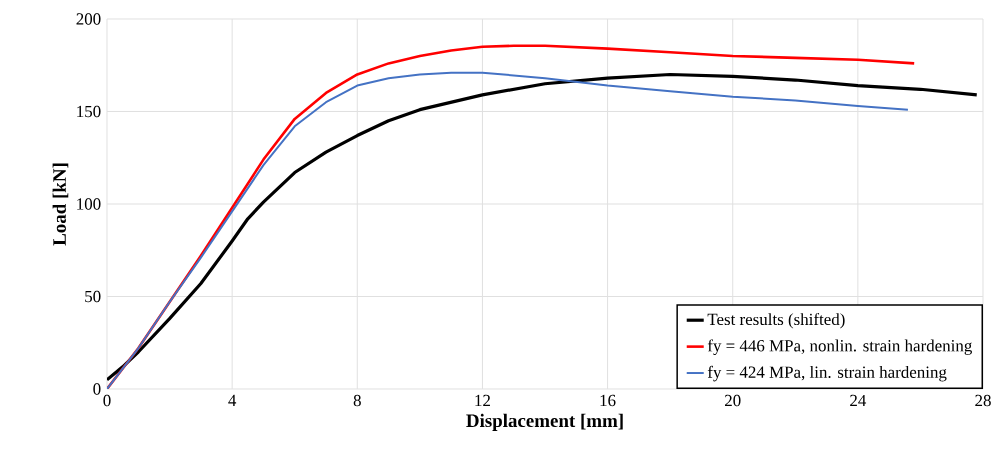 The image size is (1001, 468). I want to click on x-tick-label: 4, so click(232, 400).